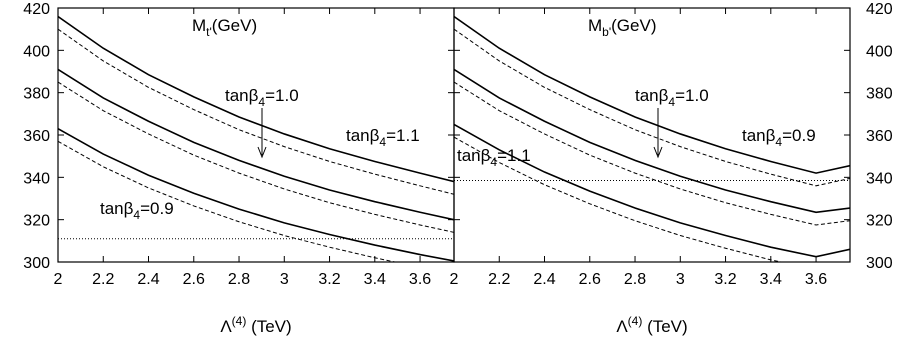  What do you see at coordinates (622, 27) in the screenshot?
I see `right-panel-title: Mb'(GeV)` at bounding box center [622, 27].